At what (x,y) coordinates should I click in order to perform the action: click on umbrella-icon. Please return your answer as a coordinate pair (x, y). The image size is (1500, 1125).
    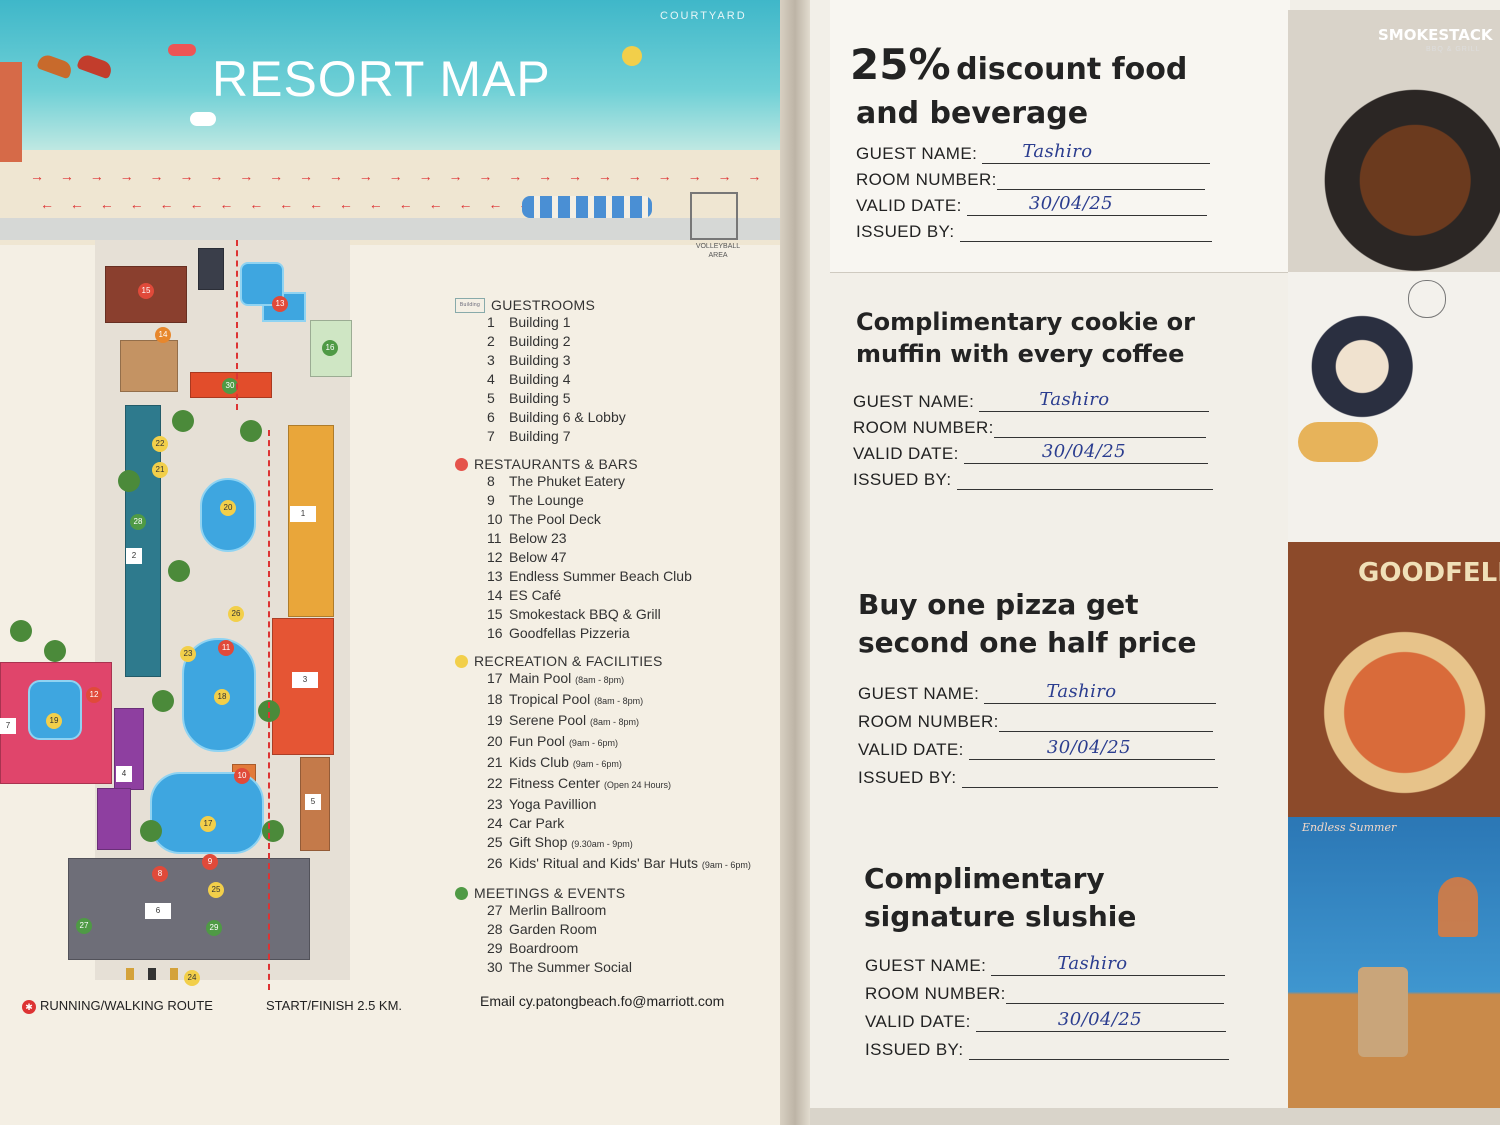
    Looking at the image, I should click on (632, 56).